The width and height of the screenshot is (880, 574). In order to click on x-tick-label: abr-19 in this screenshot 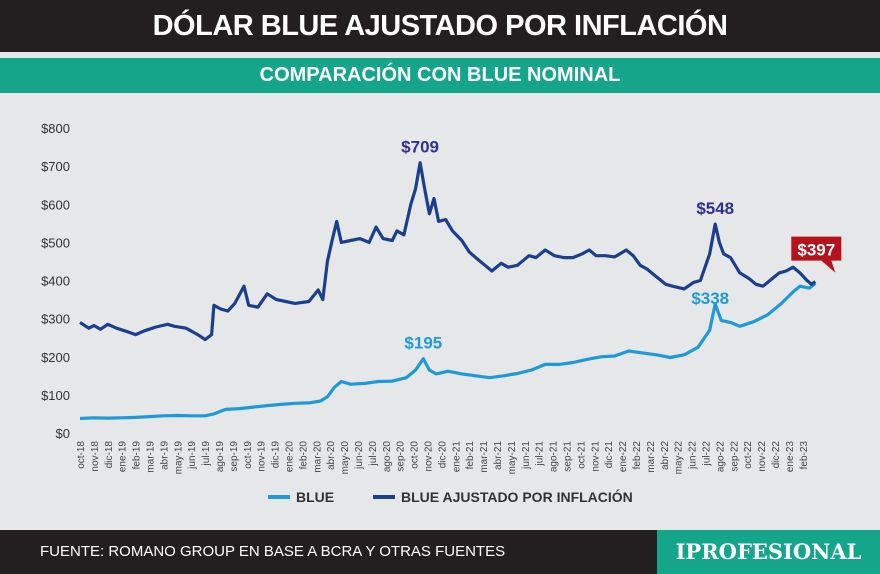, I will do `click(164, 455)`.